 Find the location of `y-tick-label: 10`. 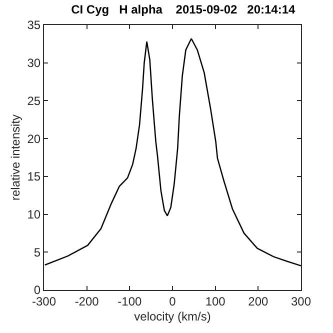

y-tick-label: 10 is located at coordinates (34, 214).